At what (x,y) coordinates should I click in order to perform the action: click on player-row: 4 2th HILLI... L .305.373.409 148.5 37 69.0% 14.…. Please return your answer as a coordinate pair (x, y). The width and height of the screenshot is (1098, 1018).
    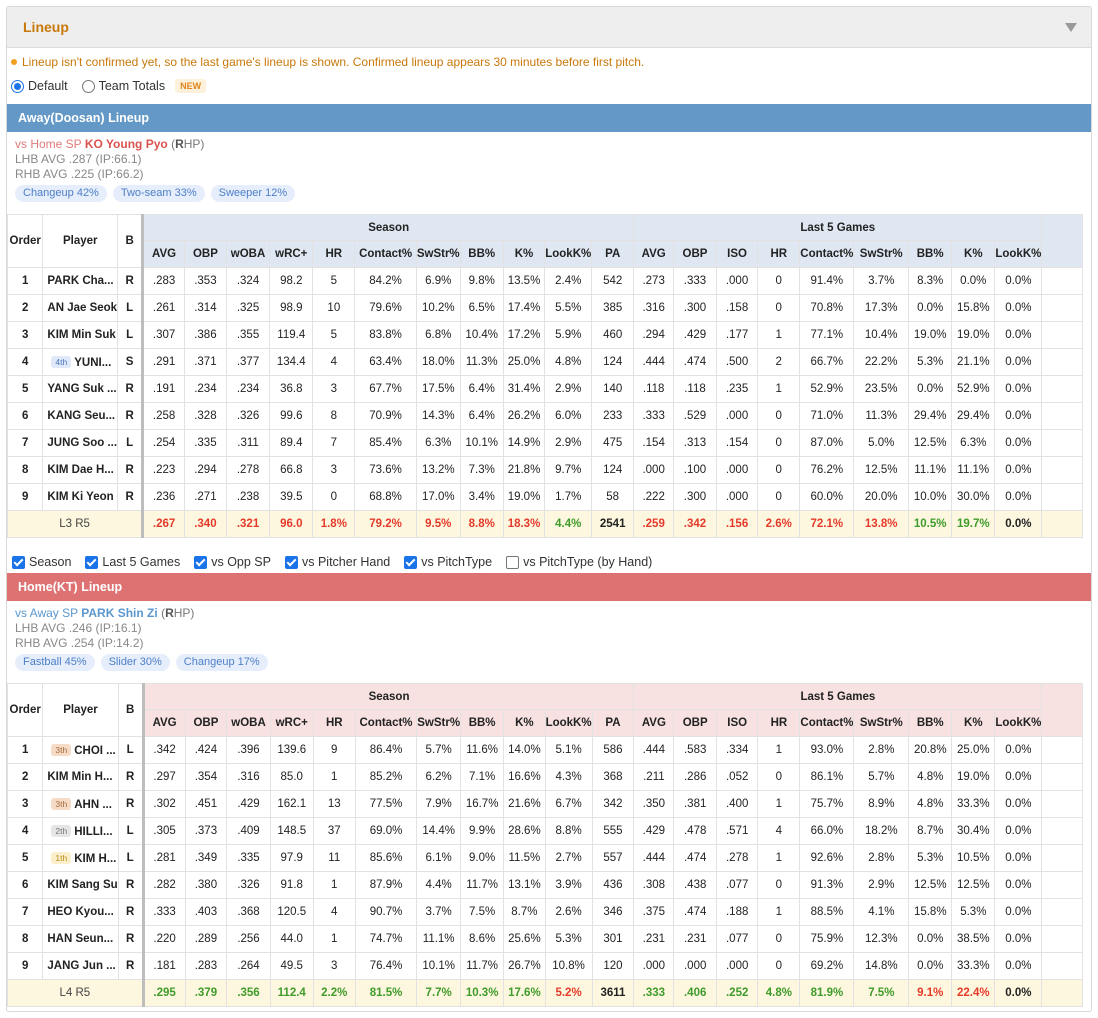
    Looking at the image, I should click on (549, 831).